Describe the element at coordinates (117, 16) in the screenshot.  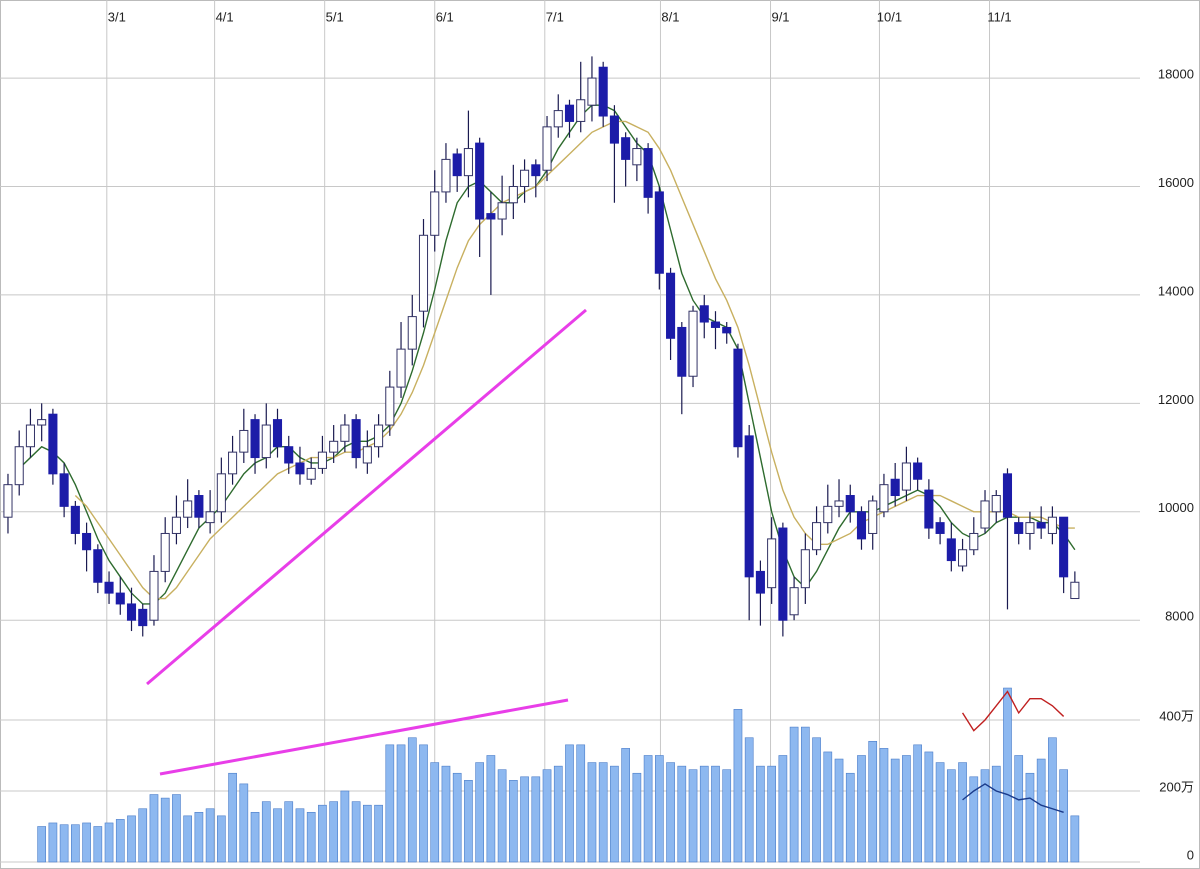
I see `x-tick-label: 3/1` at that location.